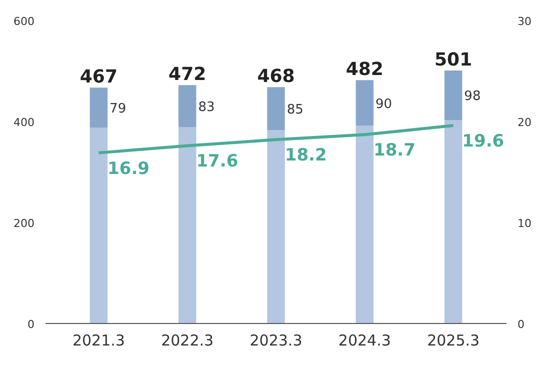  I want to click on y2-tick-label: 0, so click(521, 324).